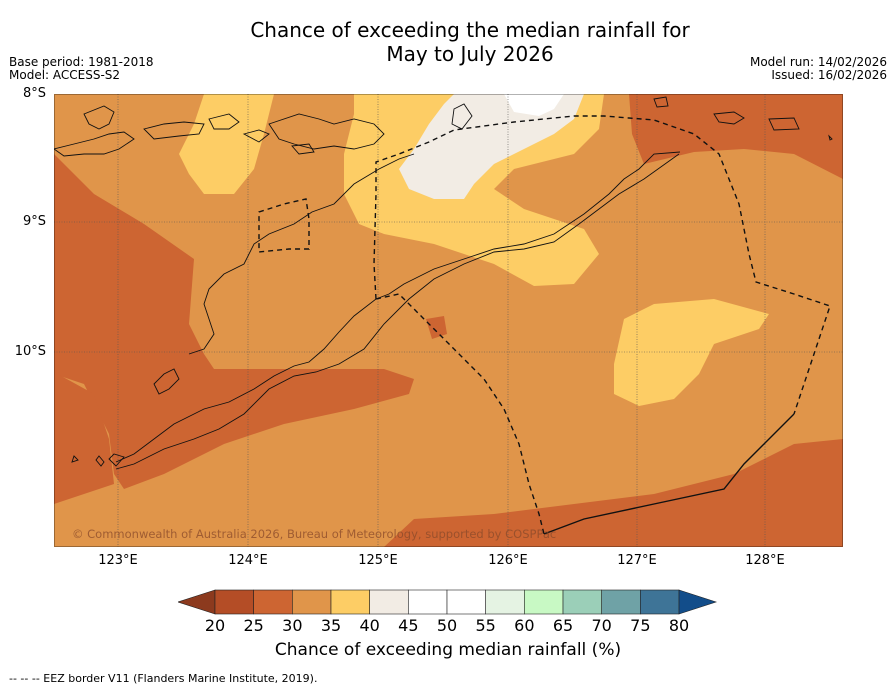  I want to click on title-line-2: May to July 2026, so click(470, 54).